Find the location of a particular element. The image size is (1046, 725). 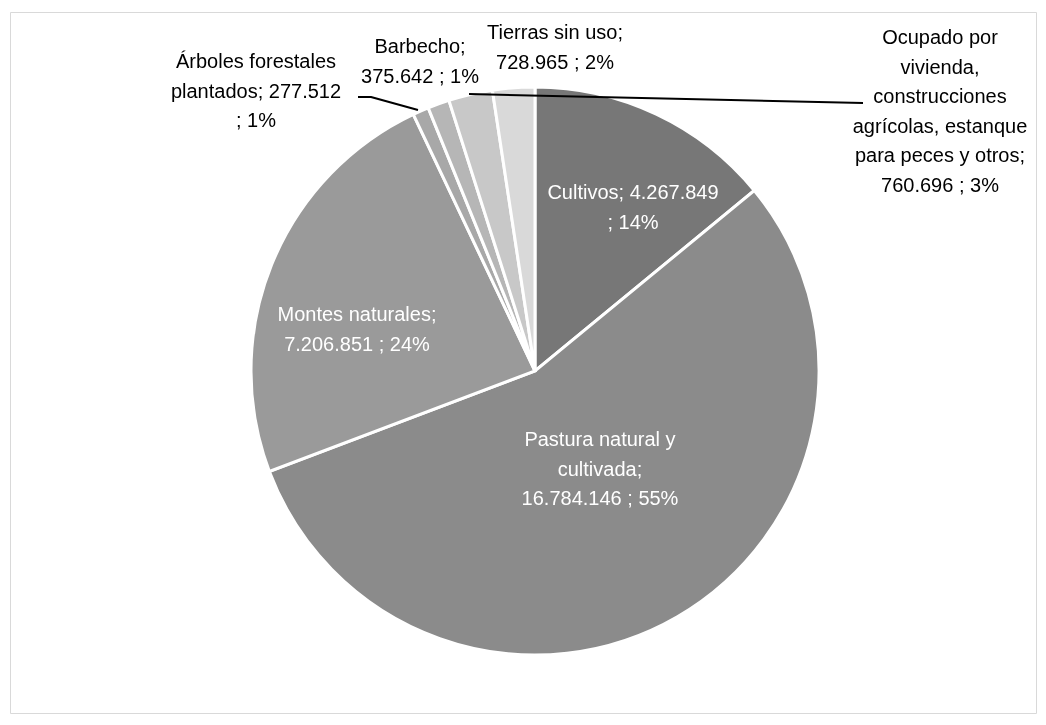

slice-label: Barbecho; 375.642 ; 1% is located at coordinates (420, 61).